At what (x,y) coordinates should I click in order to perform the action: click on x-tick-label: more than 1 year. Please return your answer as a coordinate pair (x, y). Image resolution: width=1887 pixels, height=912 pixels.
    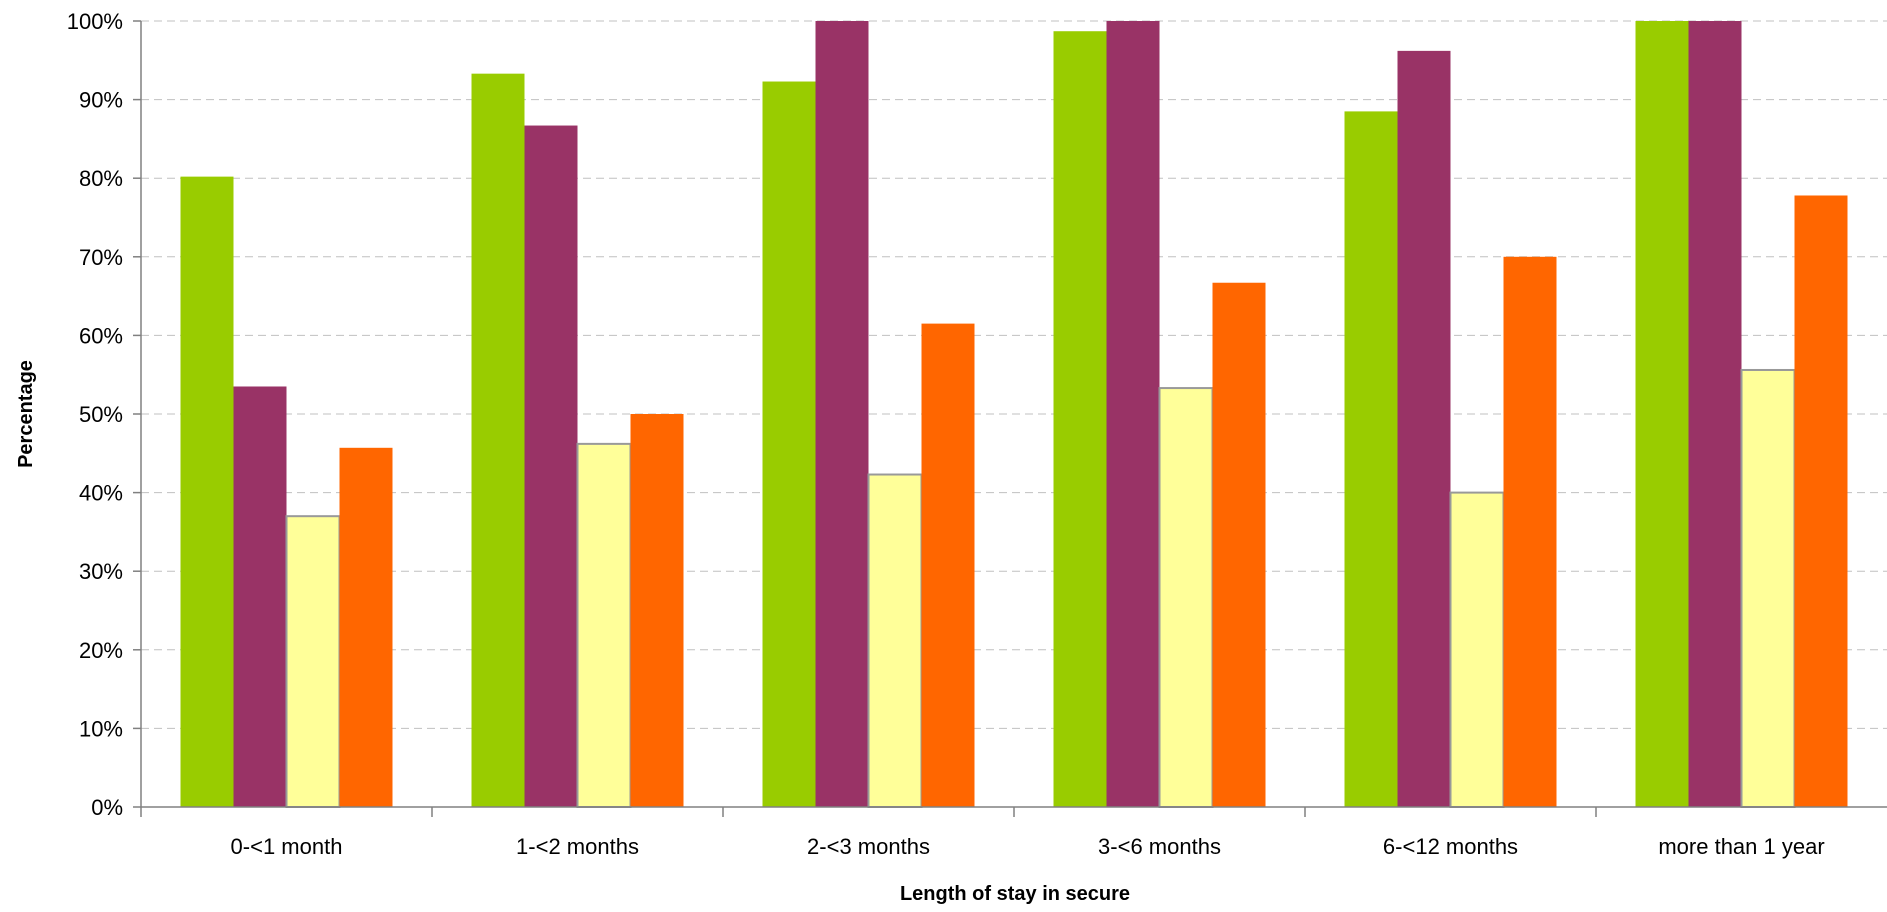
    Looking at the image, I should click on (1741, 846).